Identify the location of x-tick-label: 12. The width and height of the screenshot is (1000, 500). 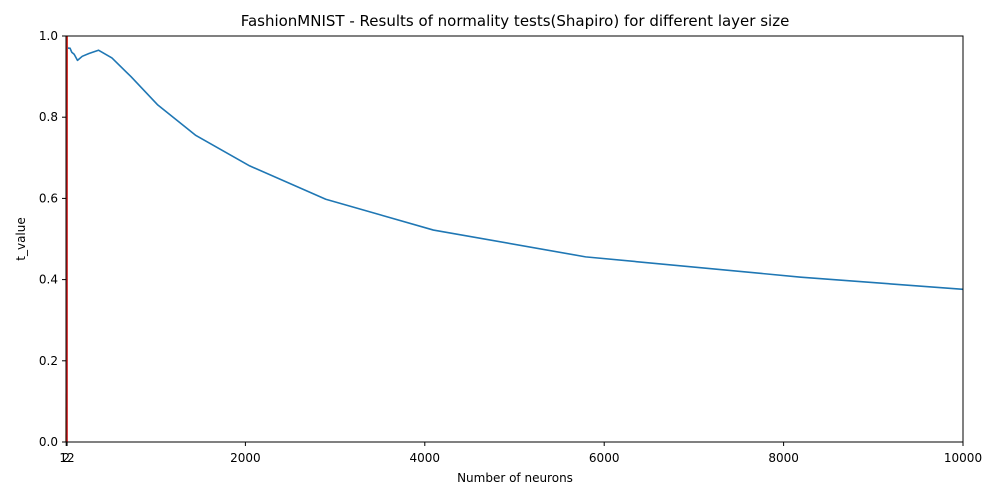
(66, 458).